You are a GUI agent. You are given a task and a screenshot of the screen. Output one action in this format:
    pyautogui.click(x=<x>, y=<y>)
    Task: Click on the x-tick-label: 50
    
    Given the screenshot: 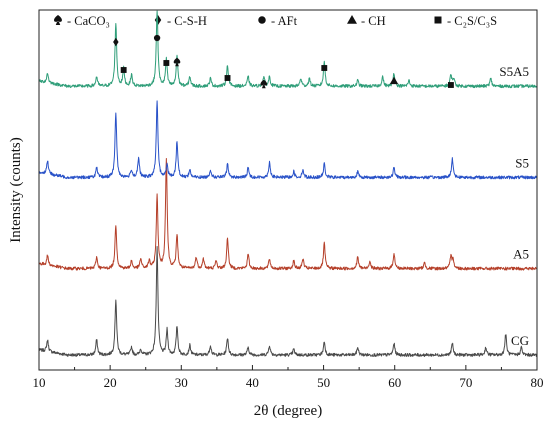 What is the action you would take?
    pyautogui.click(x=323, y=382)
    